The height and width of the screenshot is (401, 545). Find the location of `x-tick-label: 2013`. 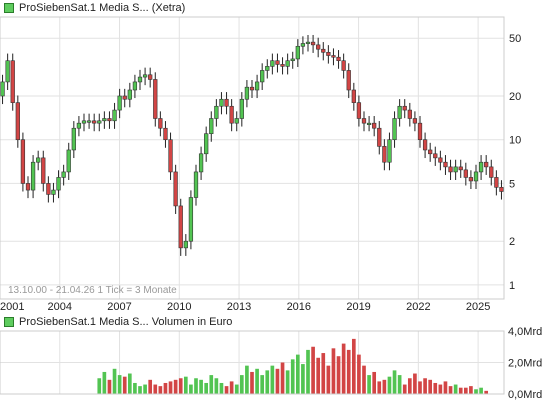

x-tick-label: 2013 is located at coordinates (239, 307).